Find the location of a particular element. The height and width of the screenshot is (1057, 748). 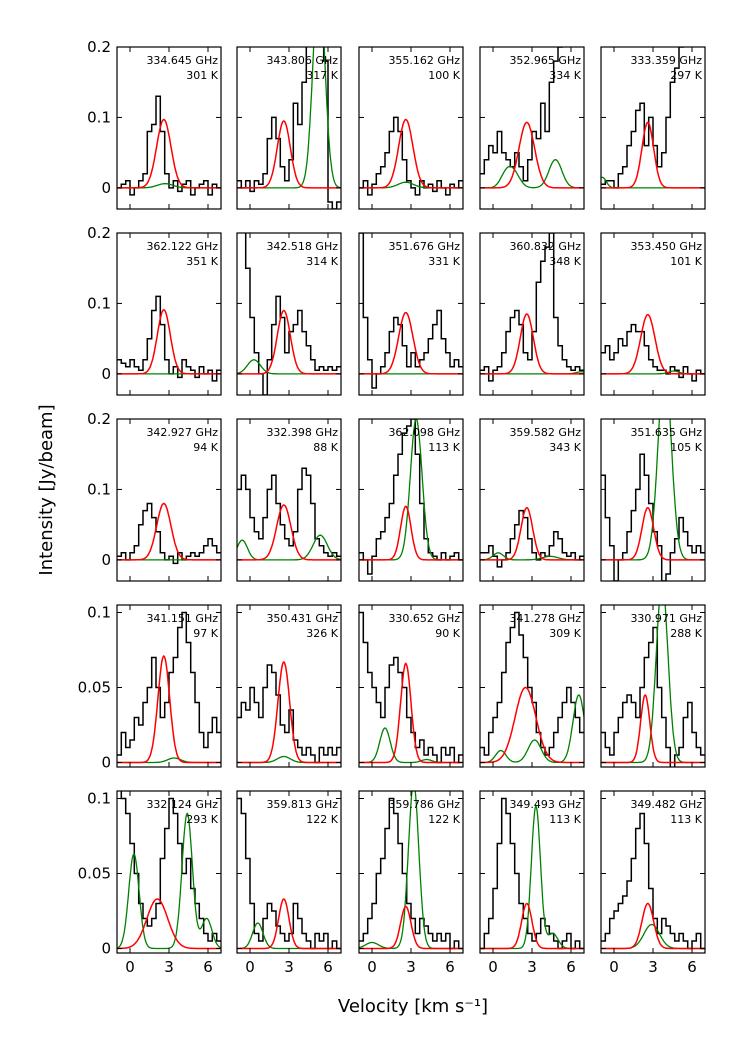

upper-energy-label: 331 K is located at coordinates (444, 261).